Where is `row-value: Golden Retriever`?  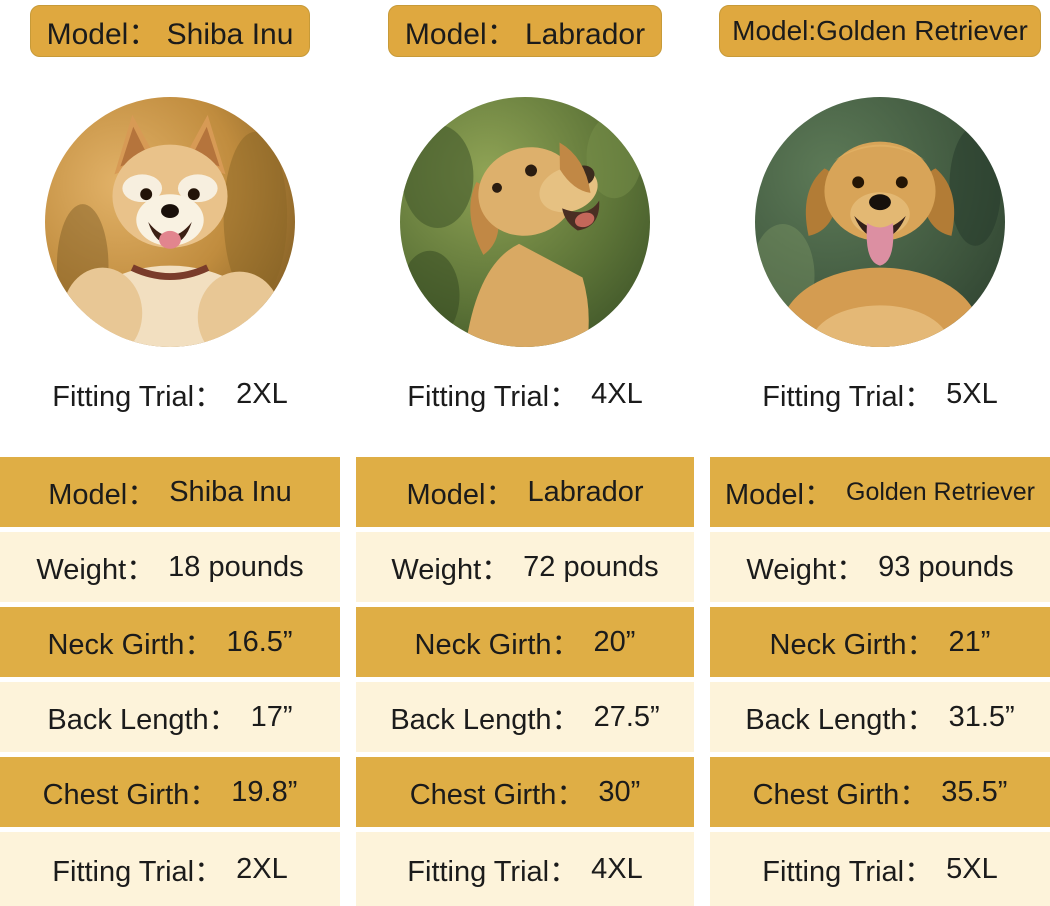 row-value: Golden Retriever is located at coordinates (940, 491).